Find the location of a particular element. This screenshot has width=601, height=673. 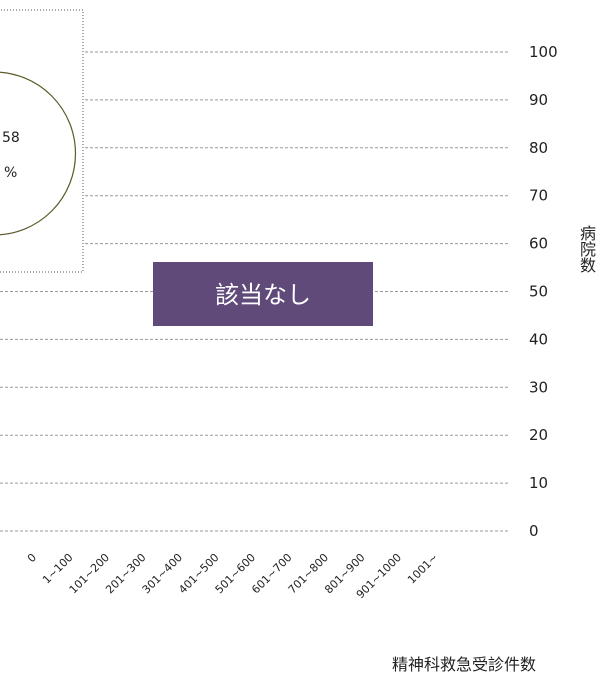

no-data-overlay: 該当なし is located at coordinates (263, 294).